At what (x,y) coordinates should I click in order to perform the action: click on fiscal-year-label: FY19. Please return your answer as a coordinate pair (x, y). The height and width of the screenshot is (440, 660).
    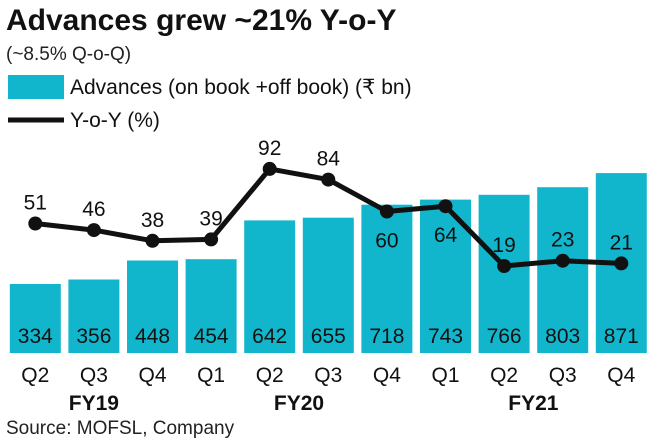
    Looking at the image, I should click on (94, 403).